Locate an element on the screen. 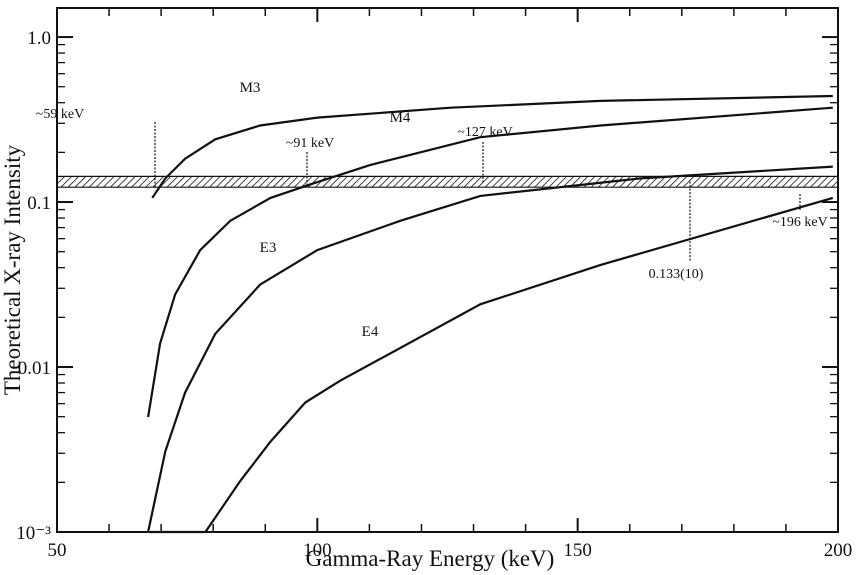  curve is located at coordinates (492, 146).